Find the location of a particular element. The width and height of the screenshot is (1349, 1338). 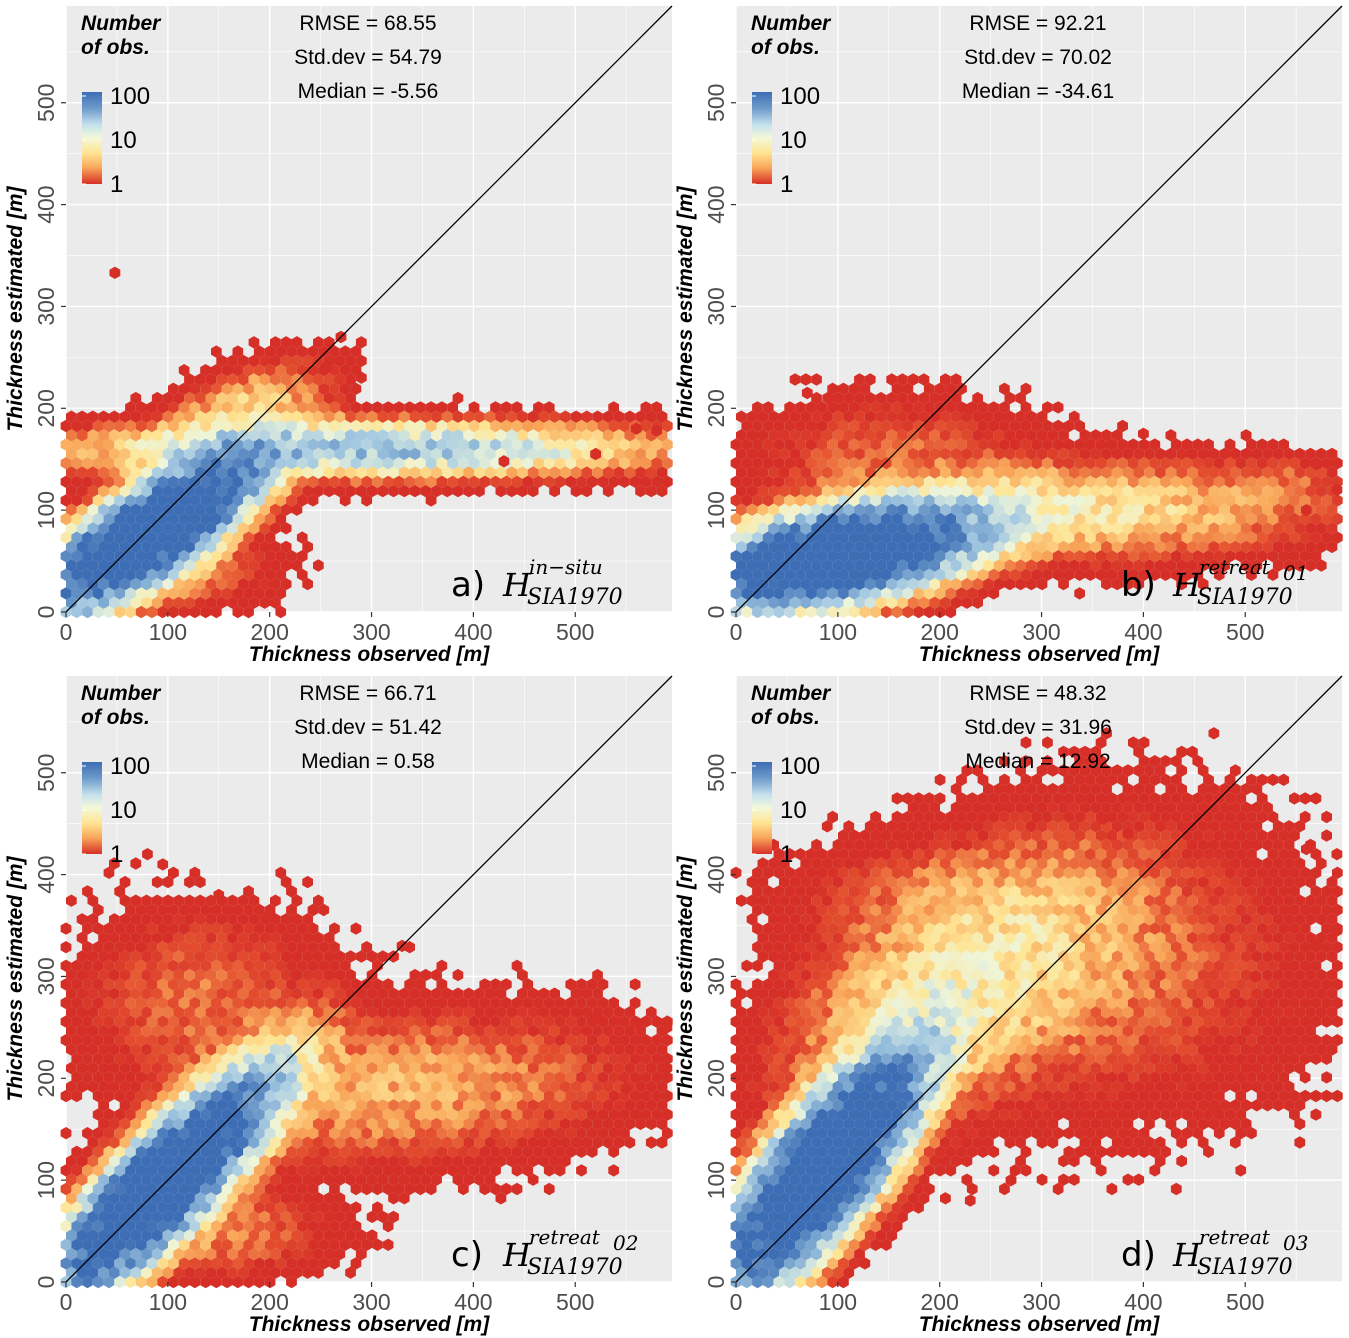

y-tick-label: 300 is located at coordinates (46, 976).